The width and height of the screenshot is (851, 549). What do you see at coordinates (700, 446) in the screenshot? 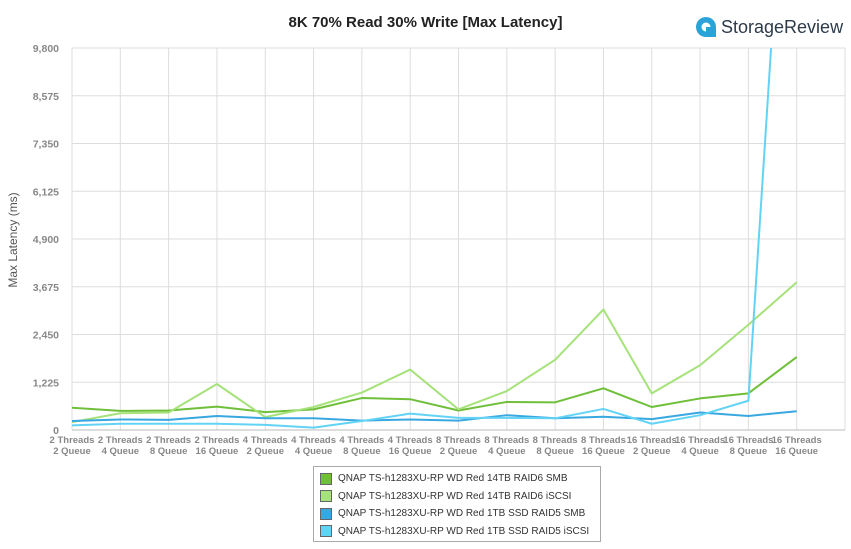
I see `x-tick-label: 16 Threads 4 Queue` at bounding box center [700, 446].